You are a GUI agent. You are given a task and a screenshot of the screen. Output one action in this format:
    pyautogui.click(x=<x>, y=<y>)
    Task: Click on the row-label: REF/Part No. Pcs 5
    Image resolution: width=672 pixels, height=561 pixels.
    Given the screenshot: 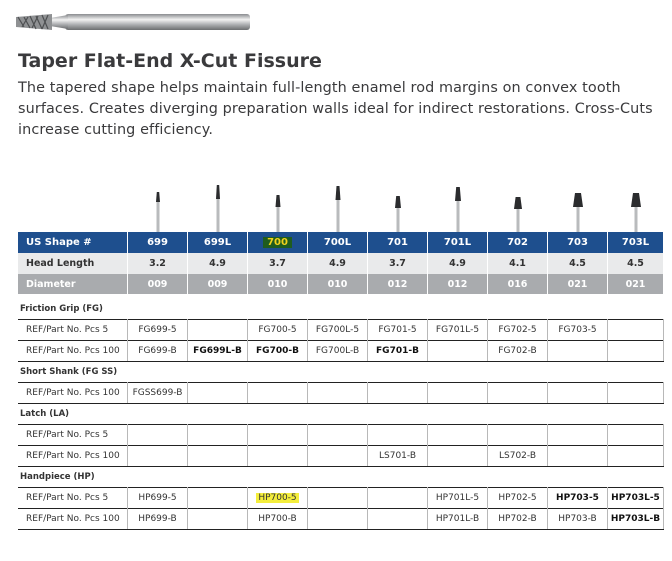 What is the action you would take?
    pyautogui.click(x=73, y=434)
    